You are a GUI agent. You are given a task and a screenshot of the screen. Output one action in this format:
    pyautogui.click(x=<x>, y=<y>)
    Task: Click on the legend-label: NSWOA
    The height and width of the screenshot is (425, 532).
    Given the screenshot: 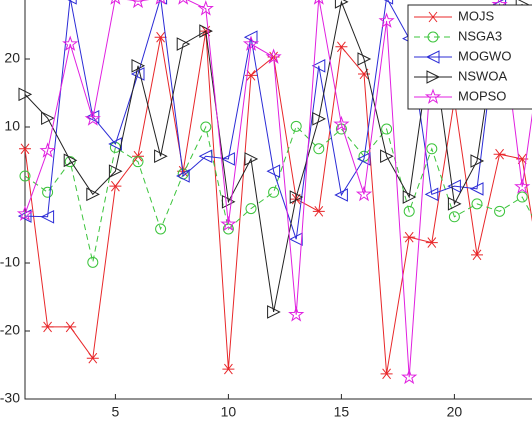 What is the action you would take?
    pyautogui.click(x=482, y=75)
    